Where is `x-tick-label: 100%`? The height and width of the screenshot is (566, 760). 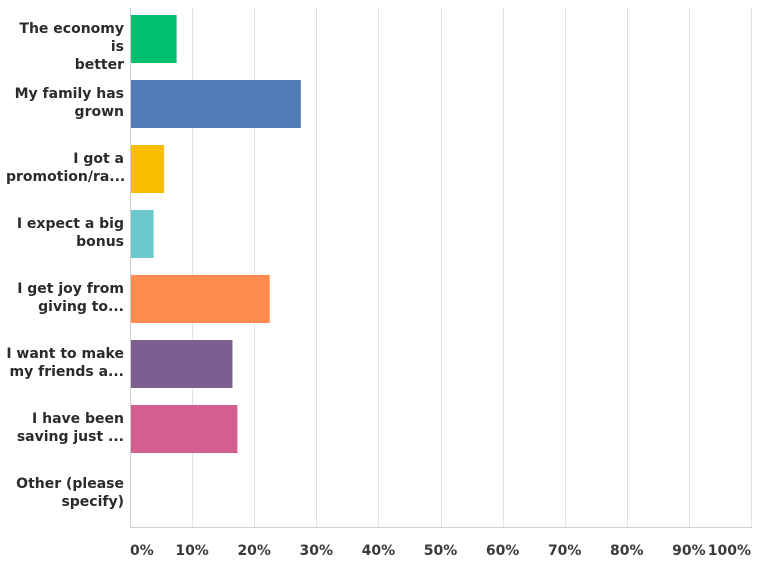 x-tick-label: 100% is located at coordinates (729, 551).